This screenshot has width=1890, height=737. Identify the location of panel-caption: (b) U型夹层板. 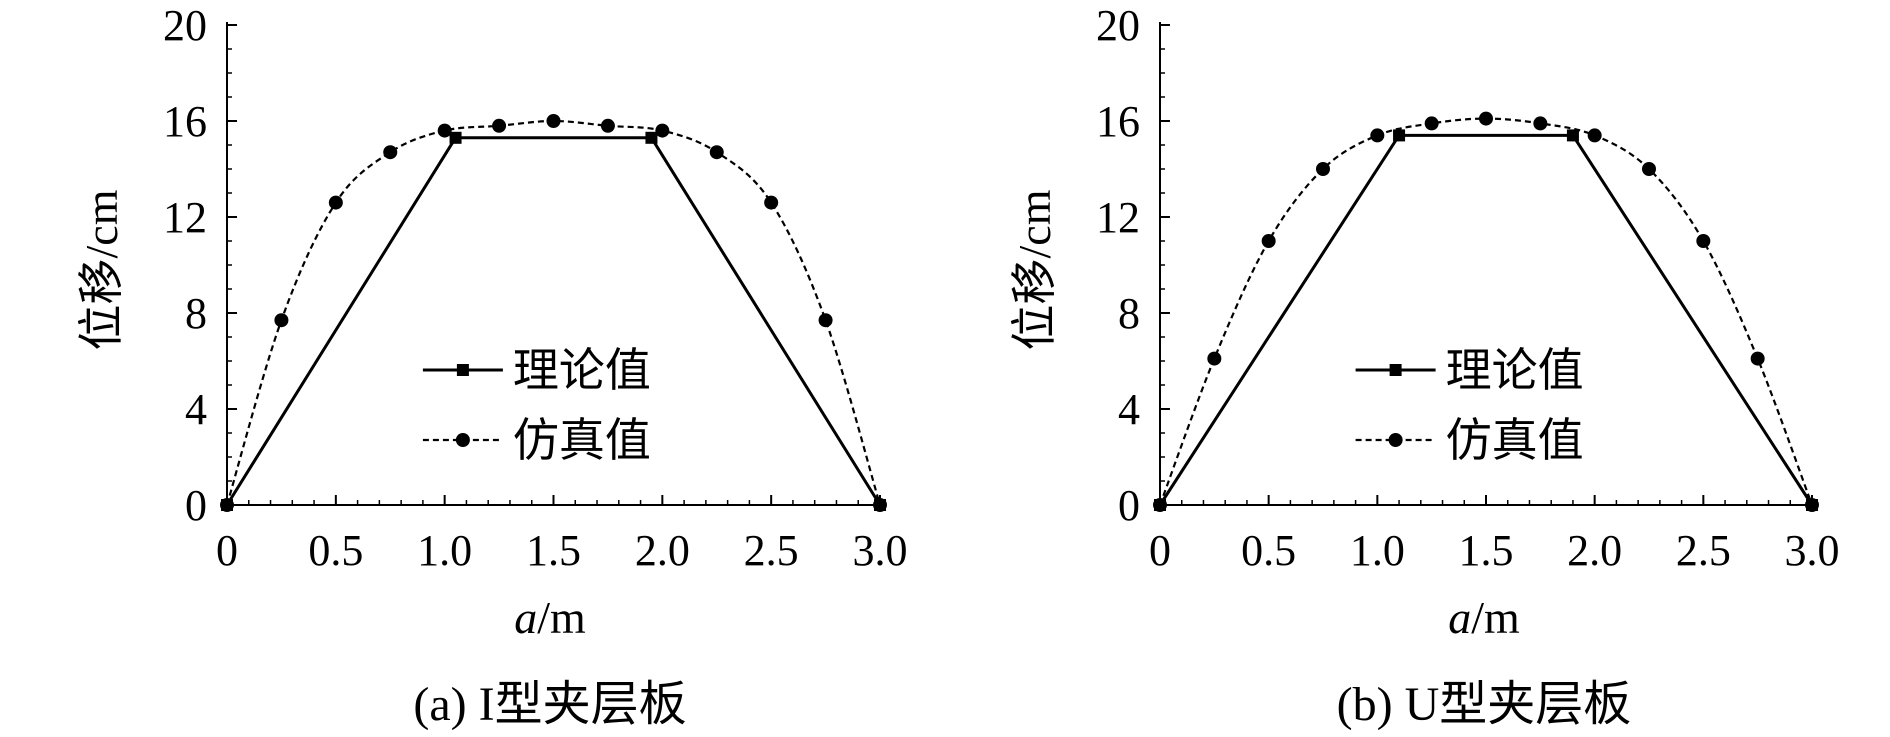
(1484, 704).